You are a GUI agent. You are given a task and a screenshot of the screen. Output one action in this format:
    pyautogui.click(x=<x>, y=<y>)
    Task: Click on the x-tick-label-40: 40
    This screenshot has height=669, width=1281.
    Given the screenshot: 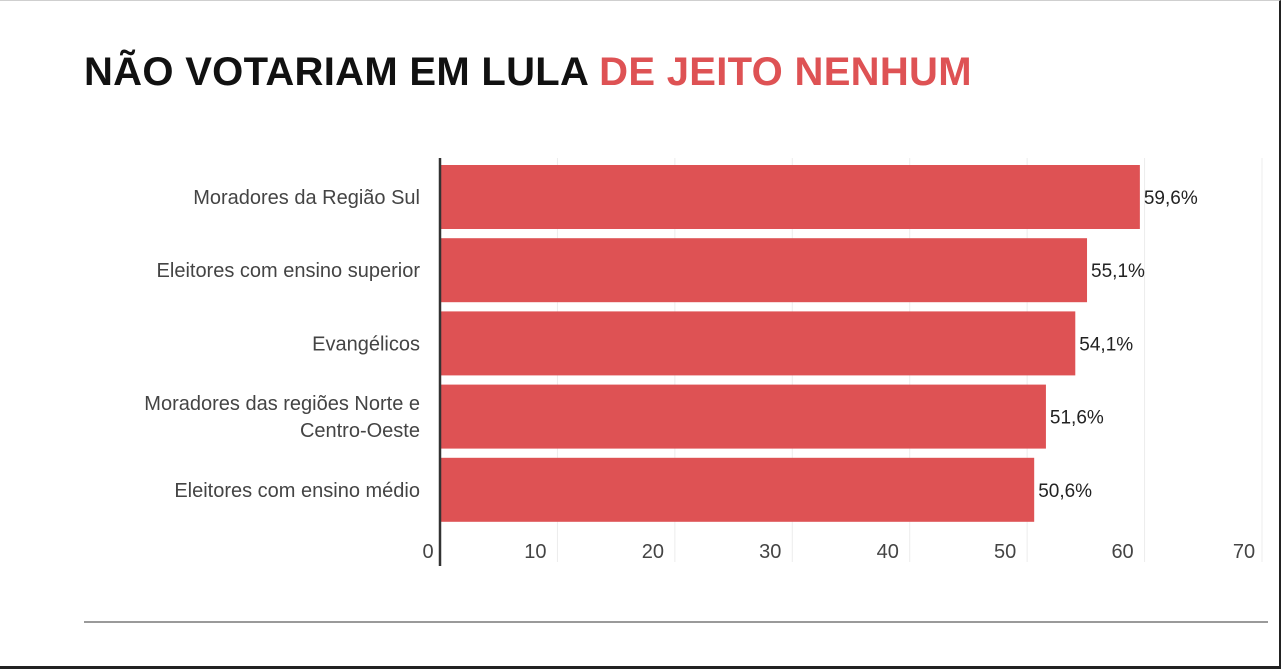 What is the action you would take?
    pyautogui.click(x=888, y=552)
    